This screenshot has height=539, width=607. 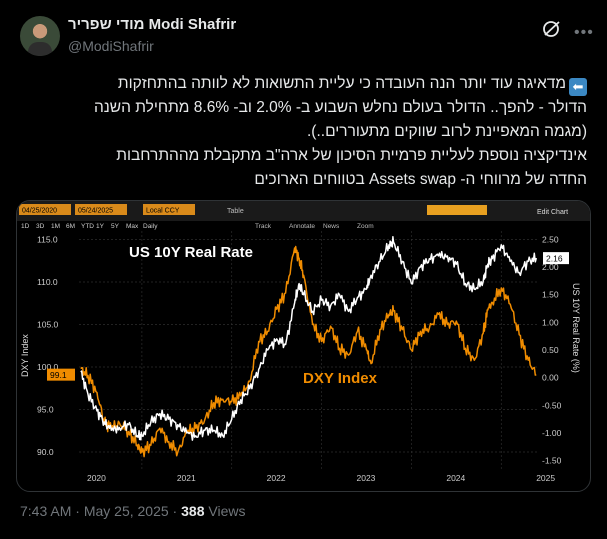 I want to click on real-rate-current-value: 2.16, so click(x=554, y=259).